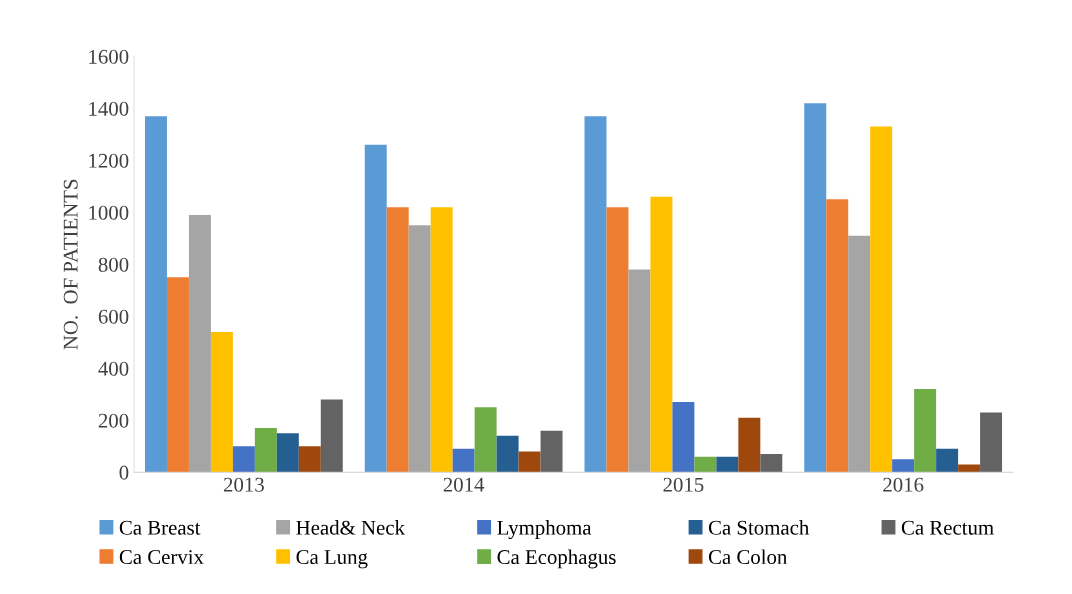 This screenshot has width=1072, height=594. Describe the element at coordinates (464, 484) in the screenshot. I see `x-tick-label: 2014` at that location.